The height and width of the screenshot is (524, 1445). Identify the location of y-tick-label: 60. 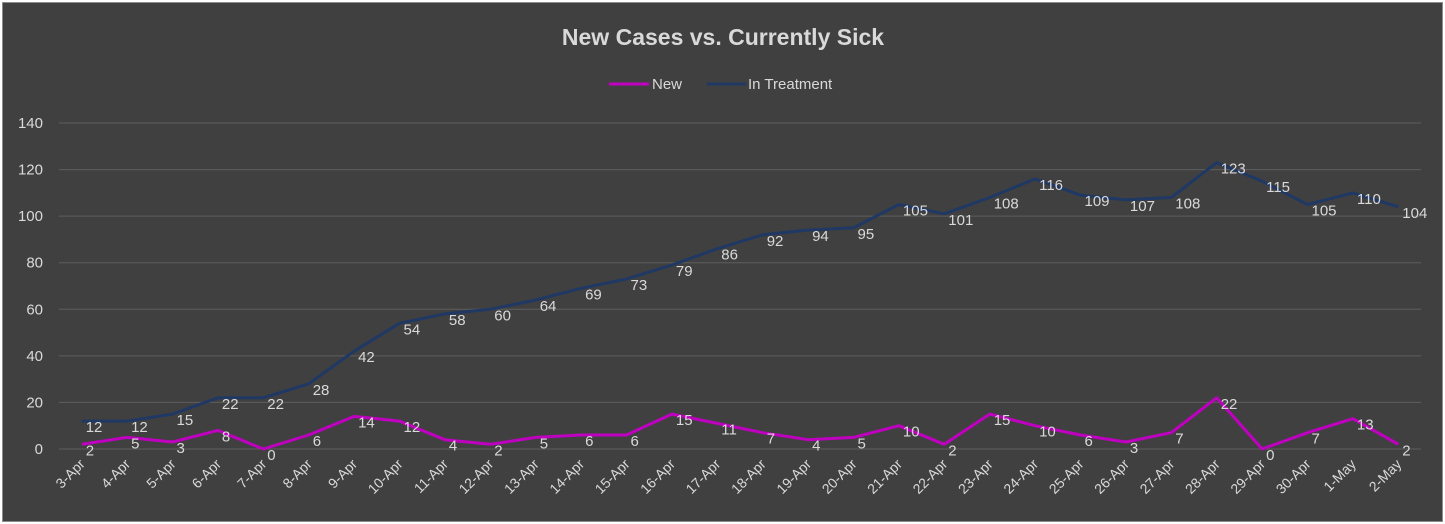
(34, 309).